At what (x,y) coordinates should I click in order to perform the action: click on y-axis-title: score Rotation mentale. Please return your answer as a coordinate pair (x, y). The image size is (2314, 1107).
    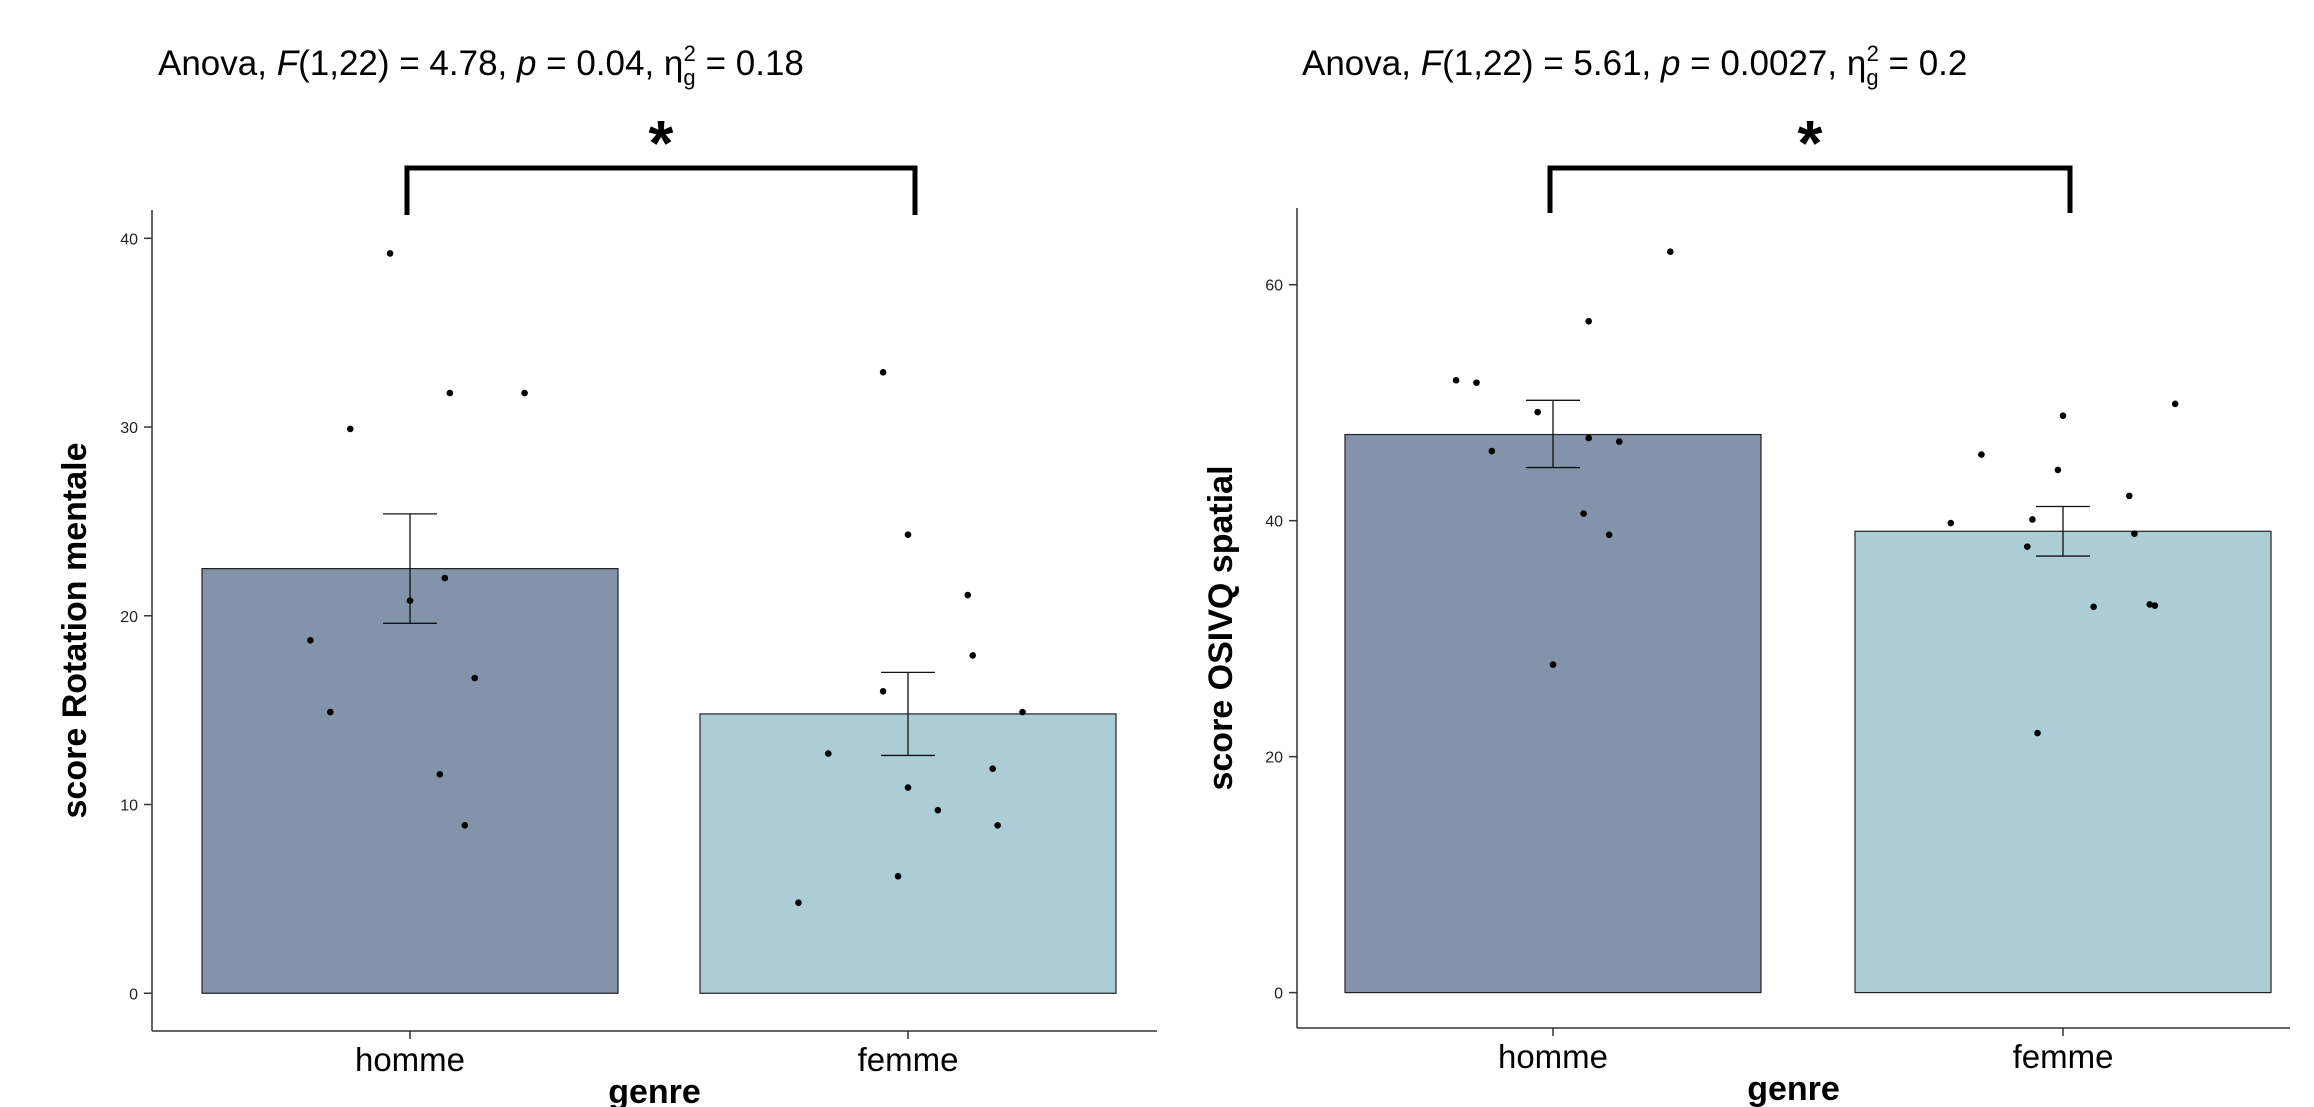
    Looking at the image, I should click on (75, 631).